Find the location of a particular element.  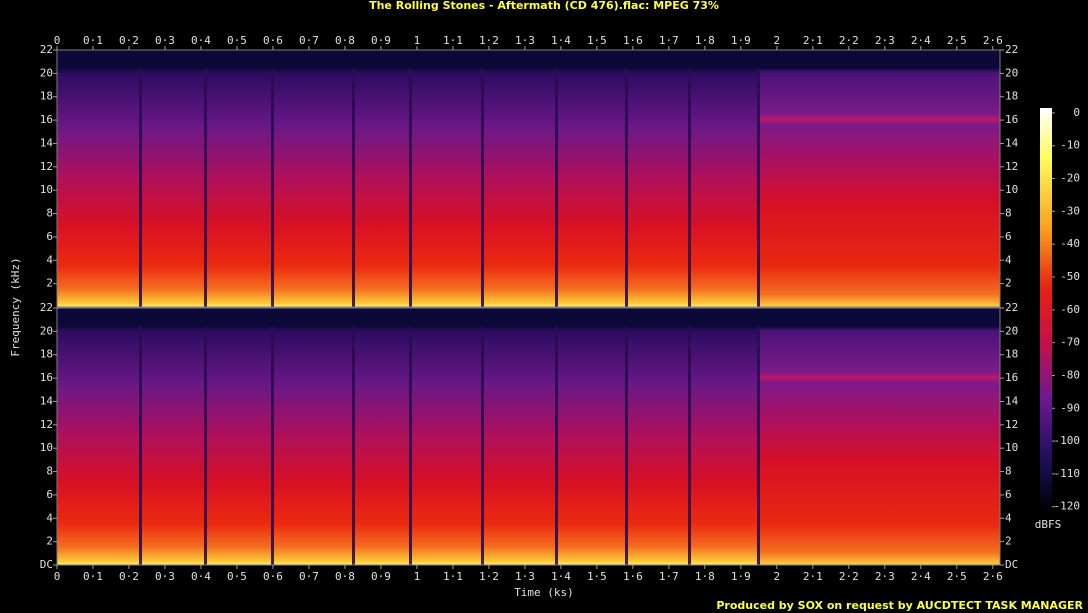

x-tick-label: 0·1 is located at coordinates (93, 40).